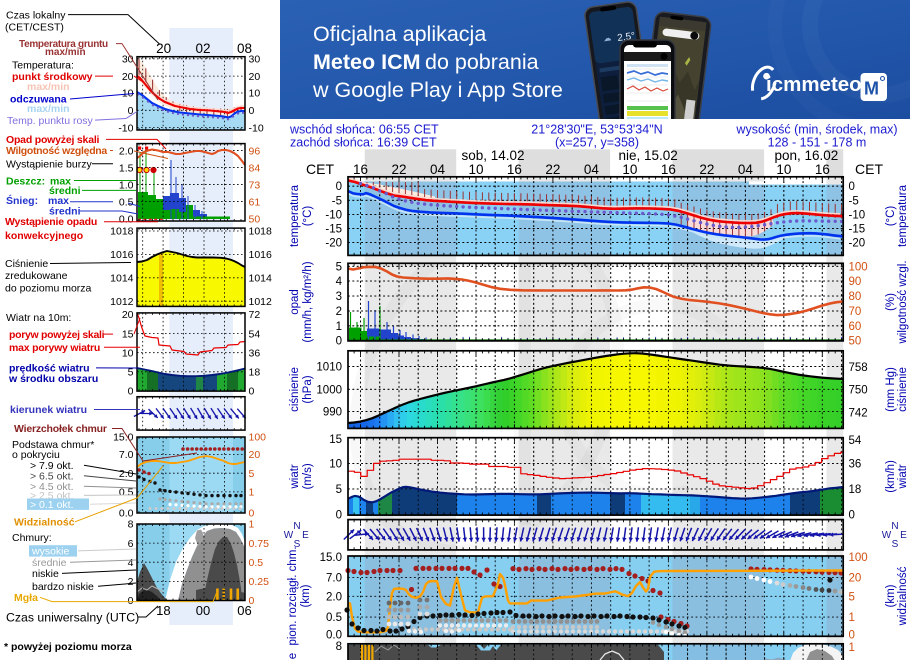 The height and width of the screenshot is (660, 910). I want to click on svg-text: Czas lokalny, so click(36, 15).